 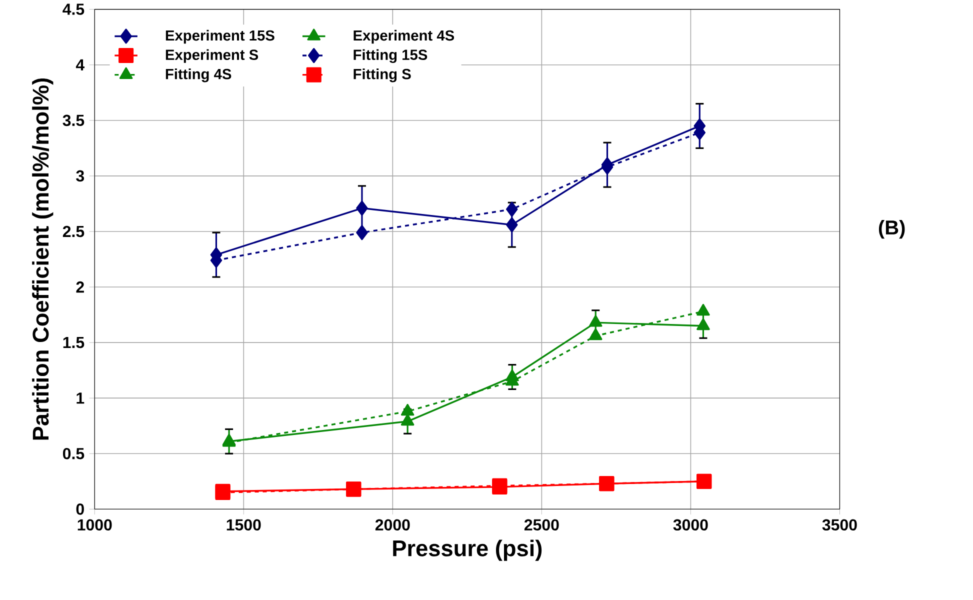 I want to click on y-tick-label: 0.5, so click(x=73, y=454).